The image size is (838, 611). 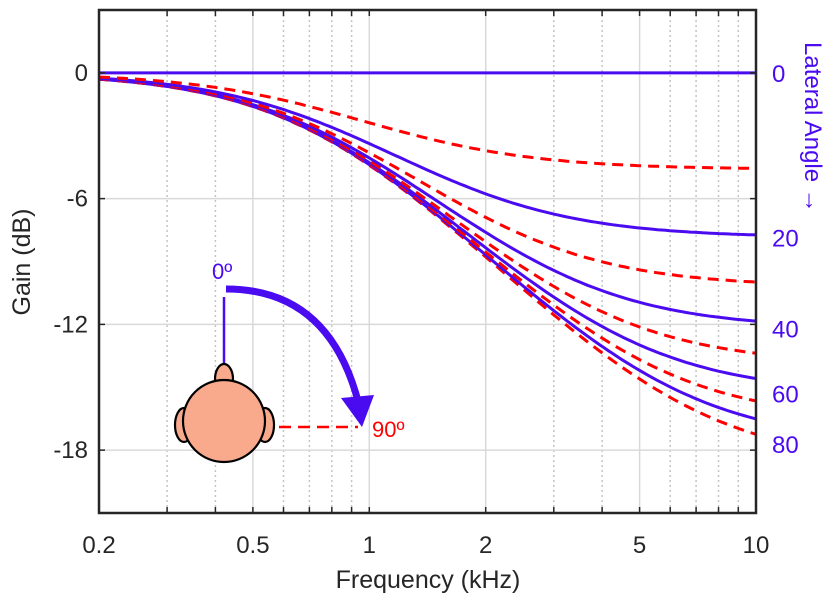 I want to click on start-angle-label: 0º, so click(x=222, y=271).